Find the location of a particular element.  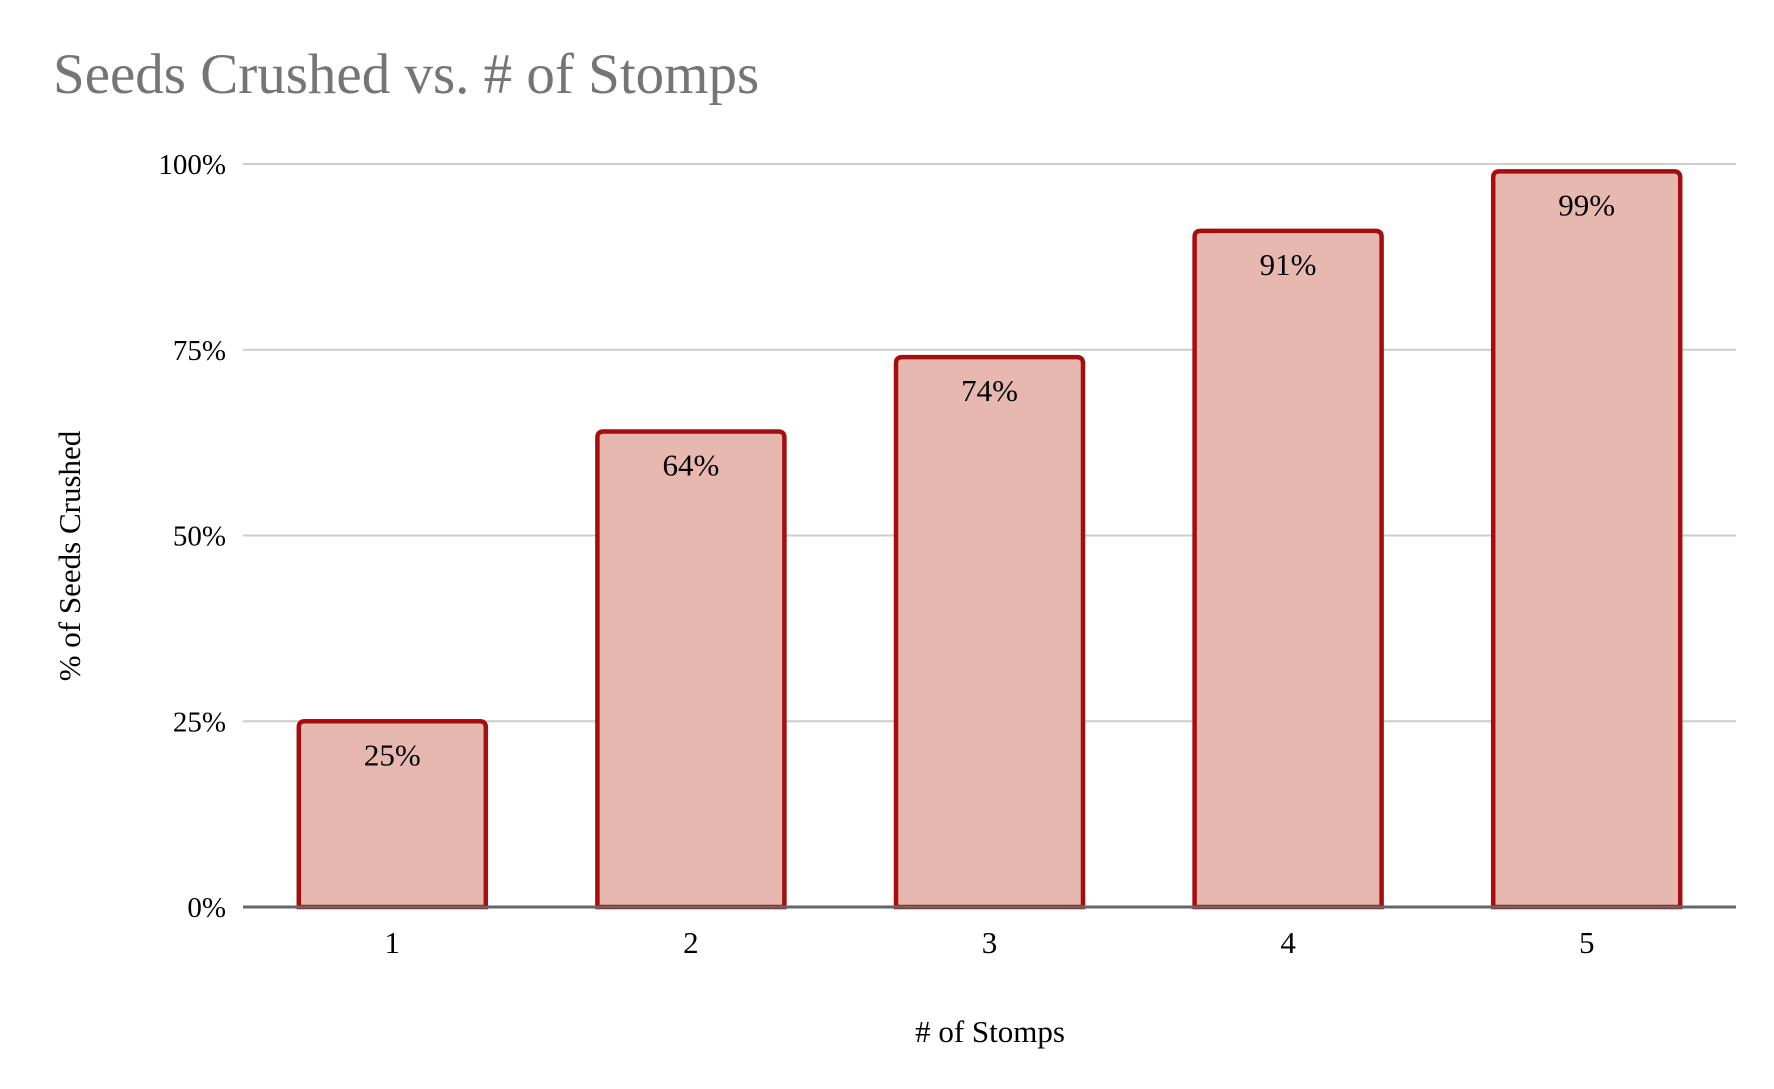

y-tick-label: 100% is located at coordinates (192, 165).